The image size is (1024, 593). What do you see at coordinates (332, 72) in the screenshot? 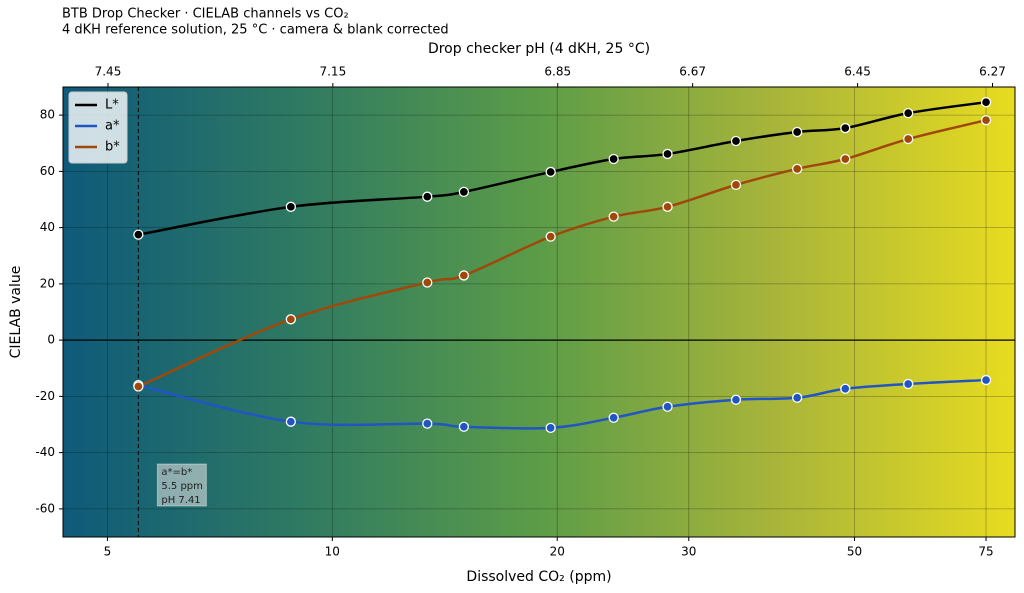
I see `x2-tick-label: 7.15` at bounding box center [332, 72].